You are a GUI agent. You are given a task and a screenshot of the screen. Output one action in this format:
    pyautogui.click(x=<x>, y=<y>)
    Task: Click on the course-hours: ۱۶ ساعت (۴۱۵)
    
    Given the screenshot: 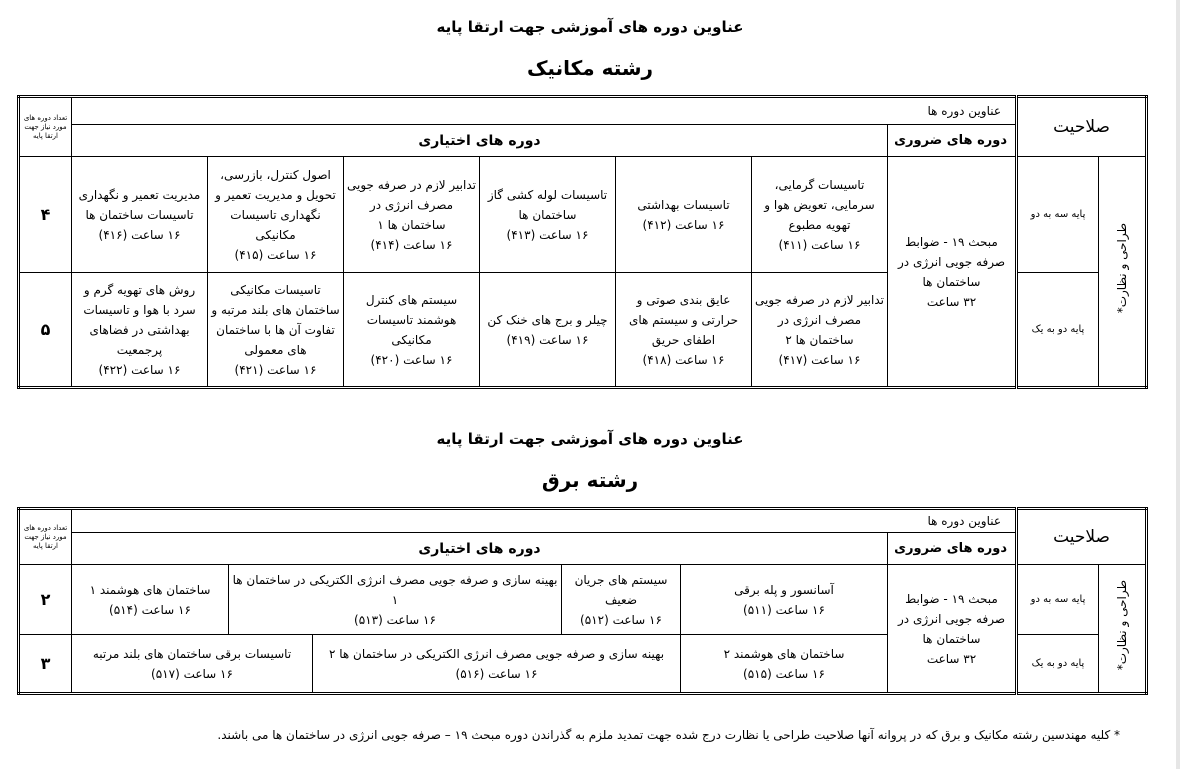 What is the action you would take?
    pyautogui.click(x=275, y=254)
    